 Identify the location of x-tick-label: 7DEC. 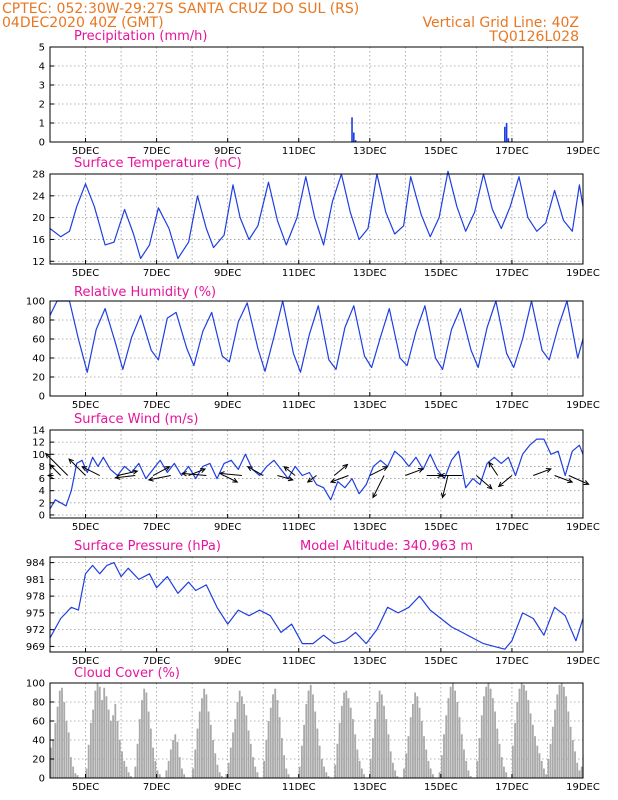
(156, 527).